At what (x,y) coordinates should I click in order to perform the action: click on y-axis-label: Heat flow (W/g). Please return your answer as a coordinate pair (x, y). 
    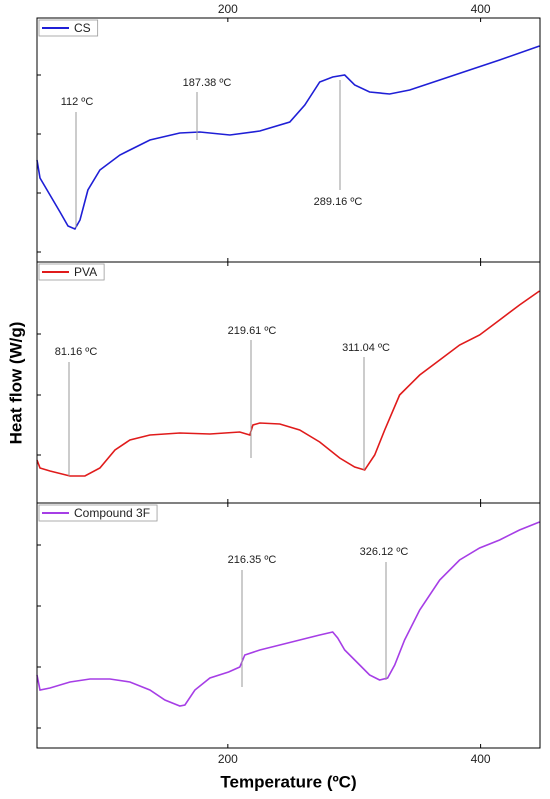
    Looking at the image, I should click on (15, 383).